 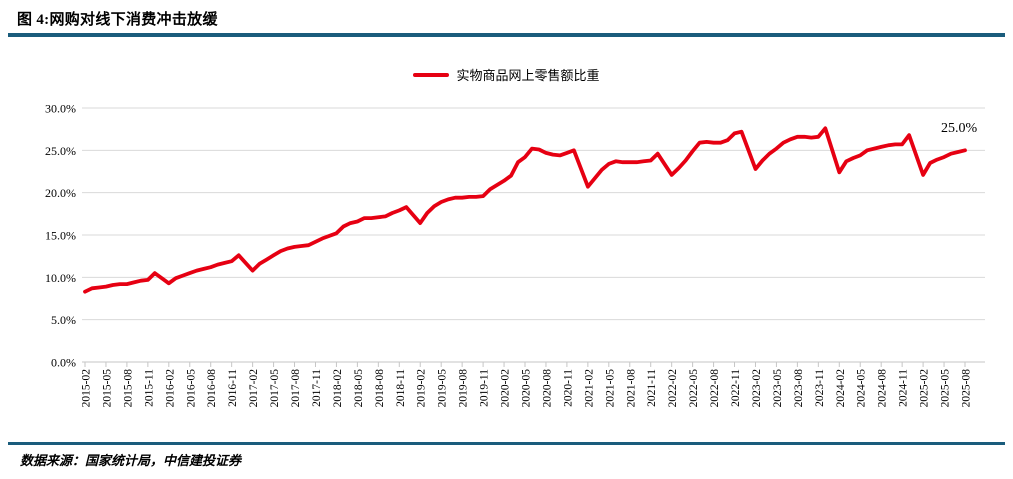 I want to click on legend-line-swatch, so click(x=431, y=74).